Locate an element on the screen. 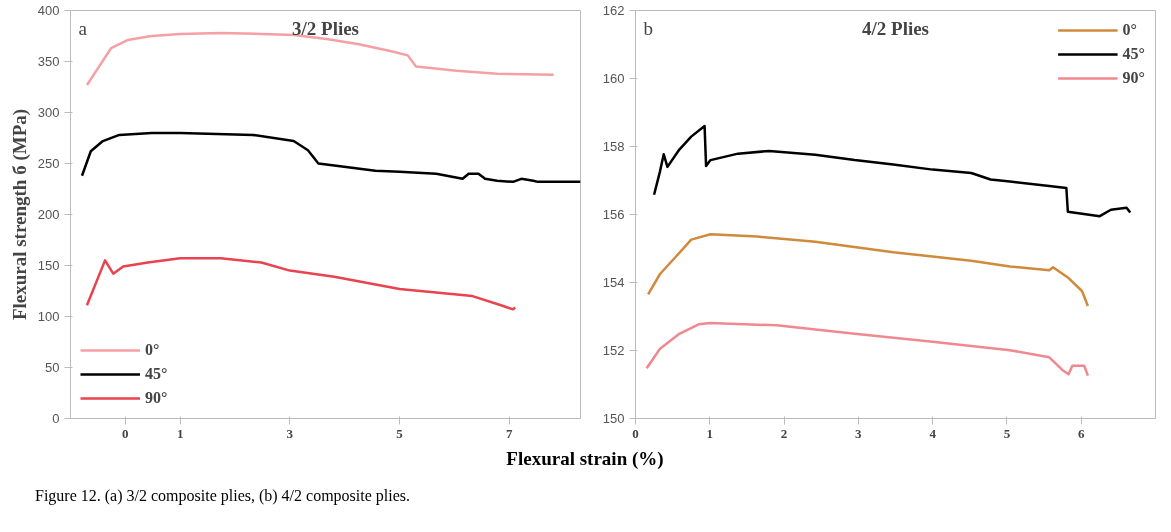  x-tick-label: 4 is located at coordinates (933, 433).